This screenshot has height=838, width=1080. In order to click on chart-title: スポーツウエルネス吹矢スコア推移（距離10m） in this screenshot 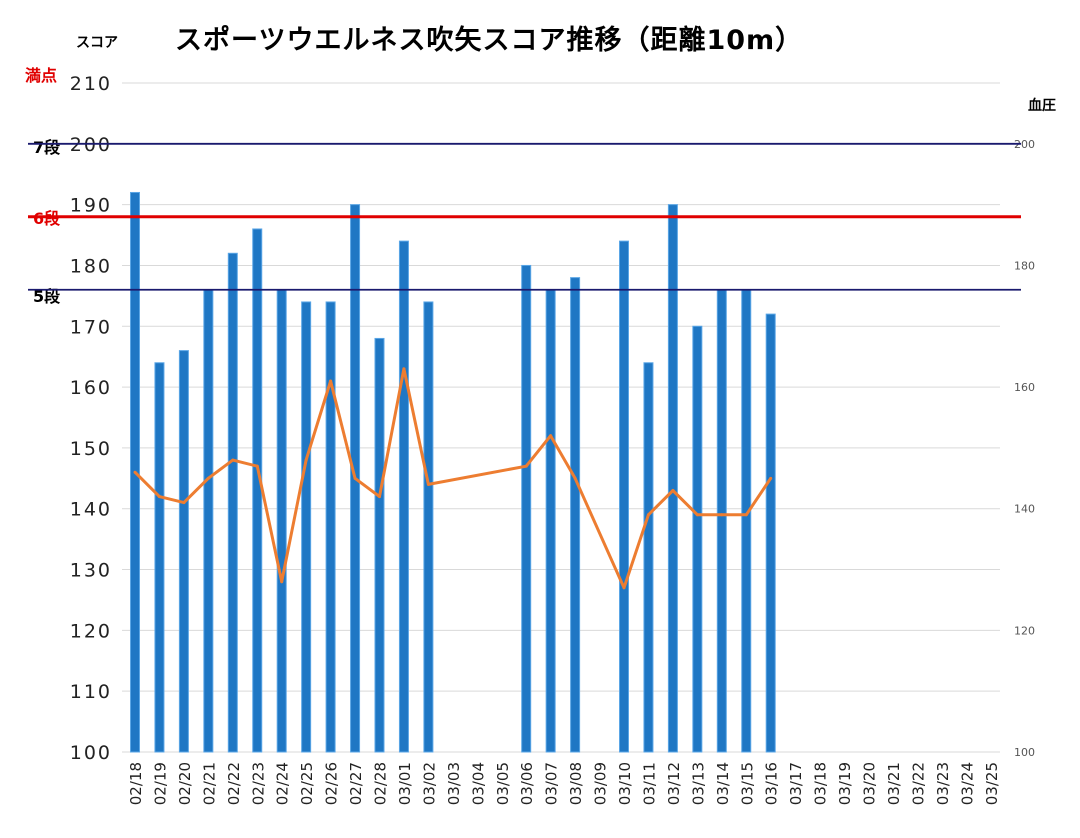, I will do `click(489, 40)`.